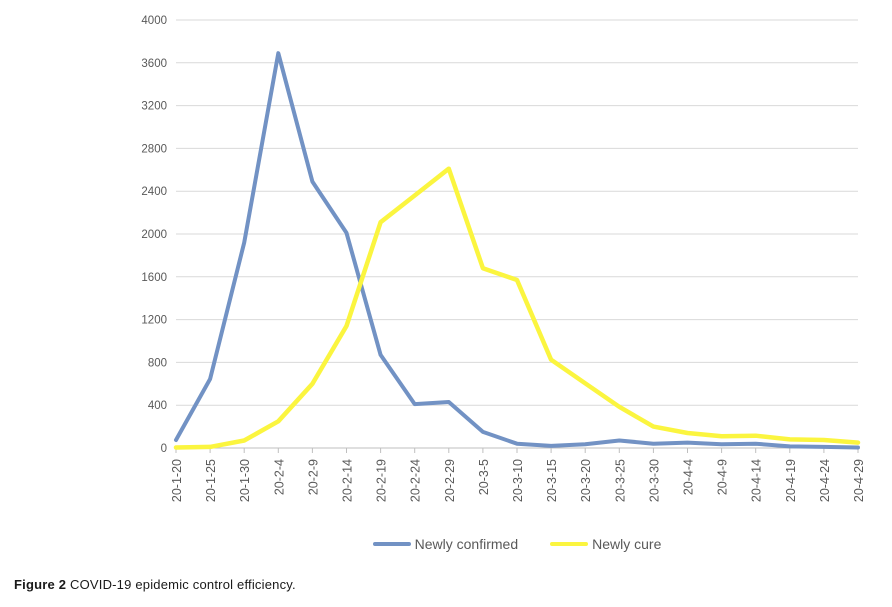  I want to click on x-tick-label: 20-4-29, so click(859, 480).